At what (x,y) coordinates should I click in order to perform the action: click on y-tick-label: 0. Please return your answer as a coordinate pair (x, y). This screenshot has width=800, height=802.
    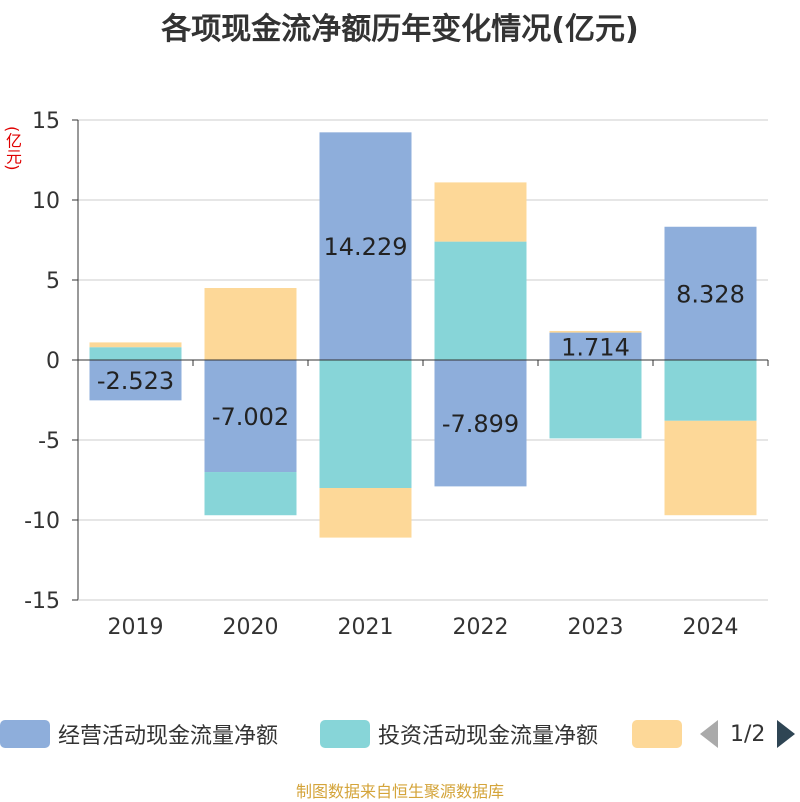
    Looking at the image, I should click on (53, 361).